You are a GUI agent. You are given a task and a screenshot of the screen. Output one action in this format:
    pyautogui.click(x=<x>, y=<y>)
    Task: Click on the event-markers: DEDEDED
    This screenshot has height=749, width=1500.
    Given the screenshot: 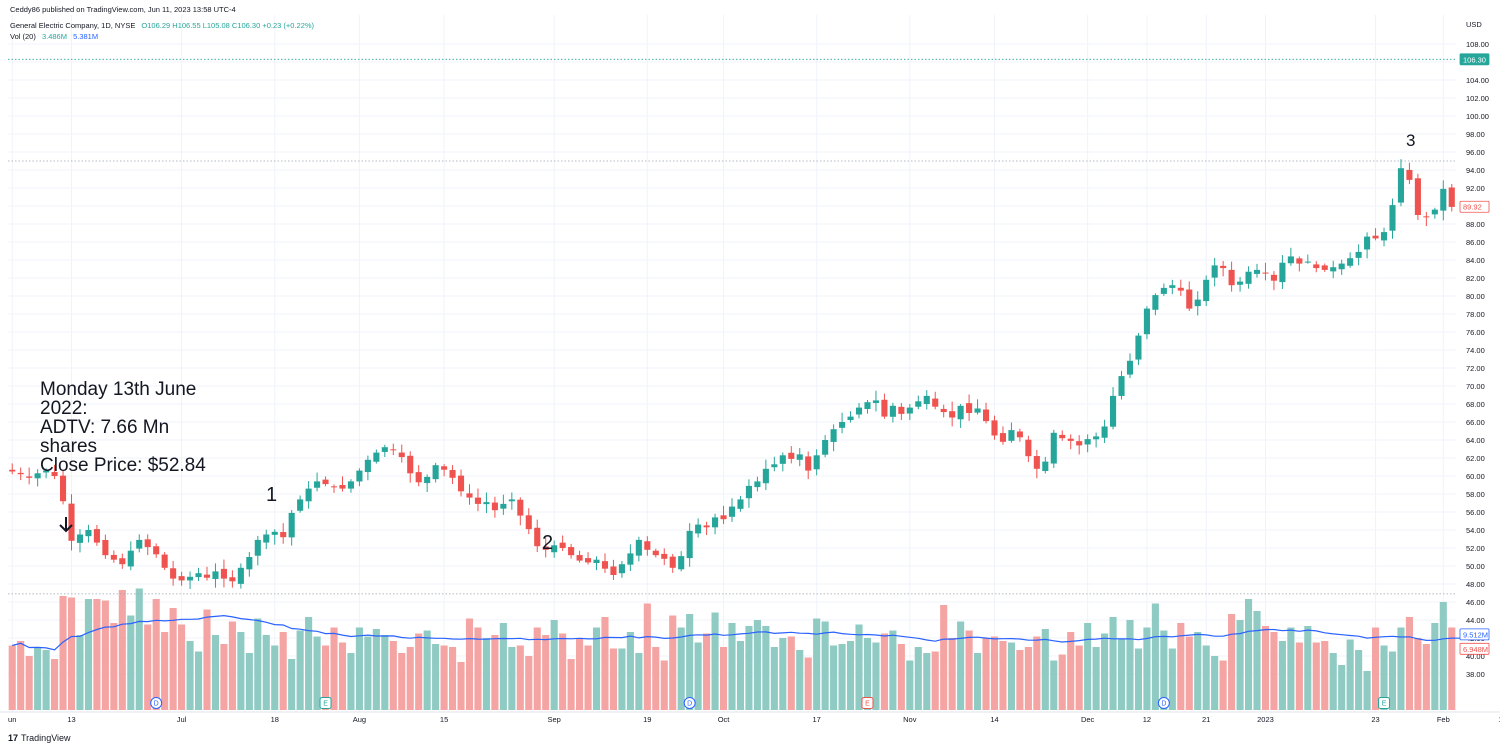 What is the action you would take?
    pyautogui.click(x=770, y=703)
    